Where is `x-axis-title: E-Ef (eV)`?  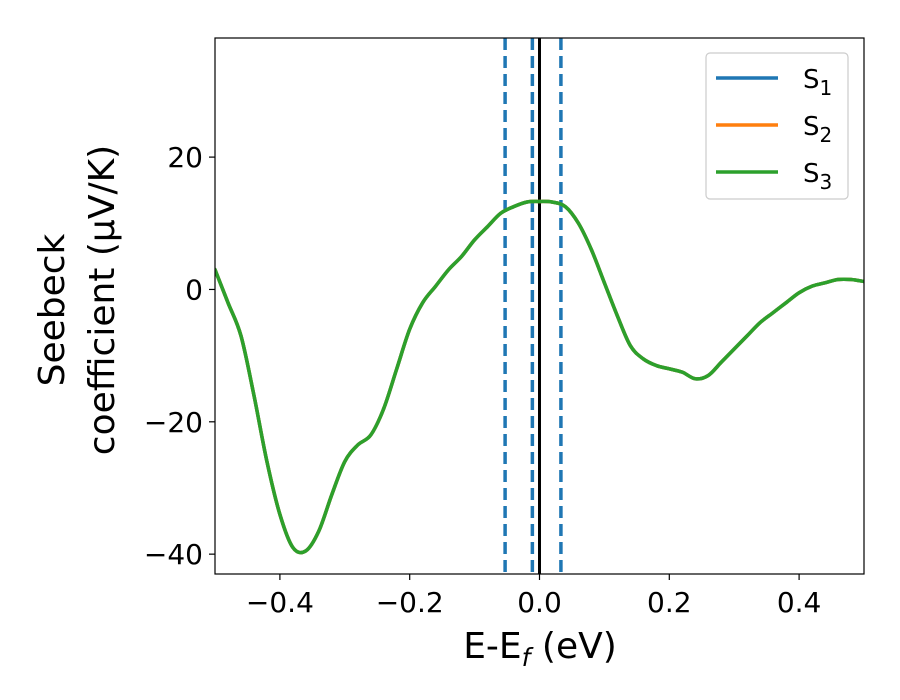 x-axis-title: E-Ef (eV) is located at coordinates (540, 649).